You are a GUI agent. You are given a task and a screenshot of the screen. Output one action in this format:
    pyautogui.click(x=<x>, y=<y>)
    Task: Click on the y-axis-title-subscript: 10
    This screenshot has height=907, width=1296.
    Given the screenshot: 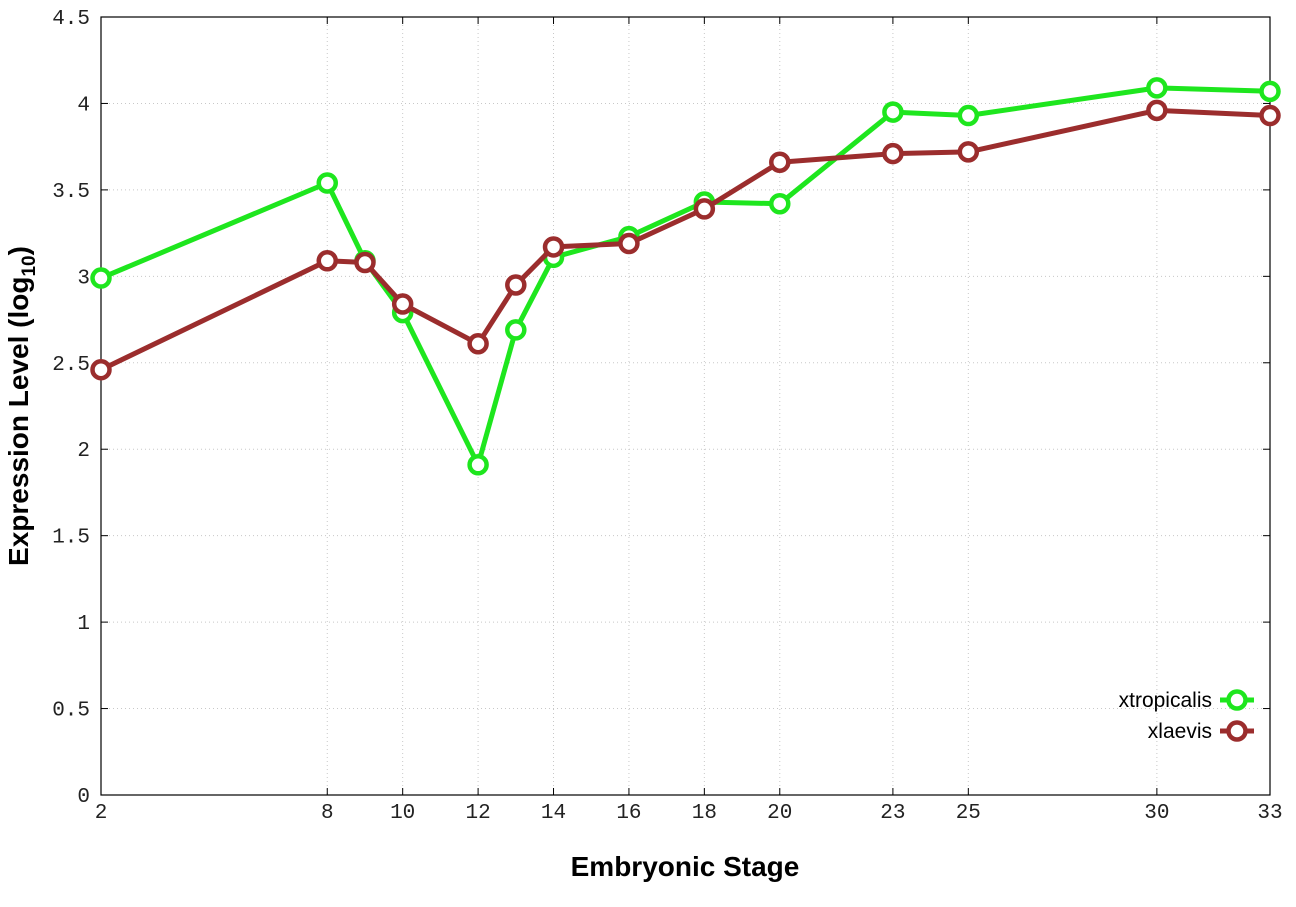 What is the action you would take?
    pyautogui.click(x=29, y=265)
    